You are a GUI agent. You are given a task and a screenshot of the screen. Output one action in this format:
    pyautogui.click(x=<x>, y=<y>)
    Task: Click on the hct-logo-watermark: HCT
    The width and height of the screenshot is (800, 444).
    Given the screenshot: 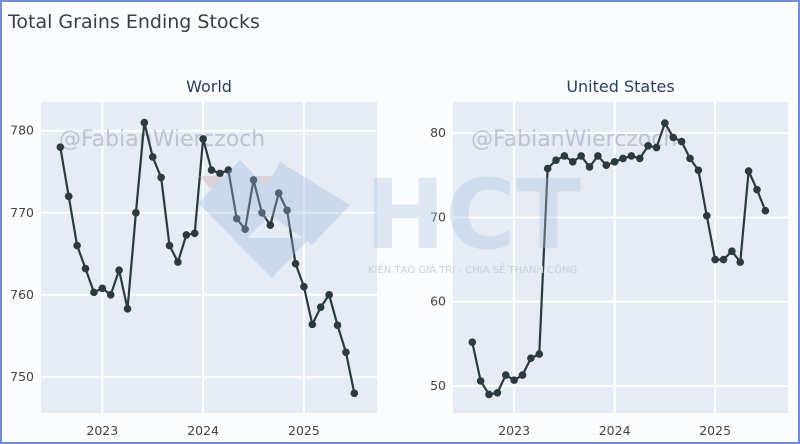 What is the action you would take?
    pyautogui.click(x=389, y=218)
    